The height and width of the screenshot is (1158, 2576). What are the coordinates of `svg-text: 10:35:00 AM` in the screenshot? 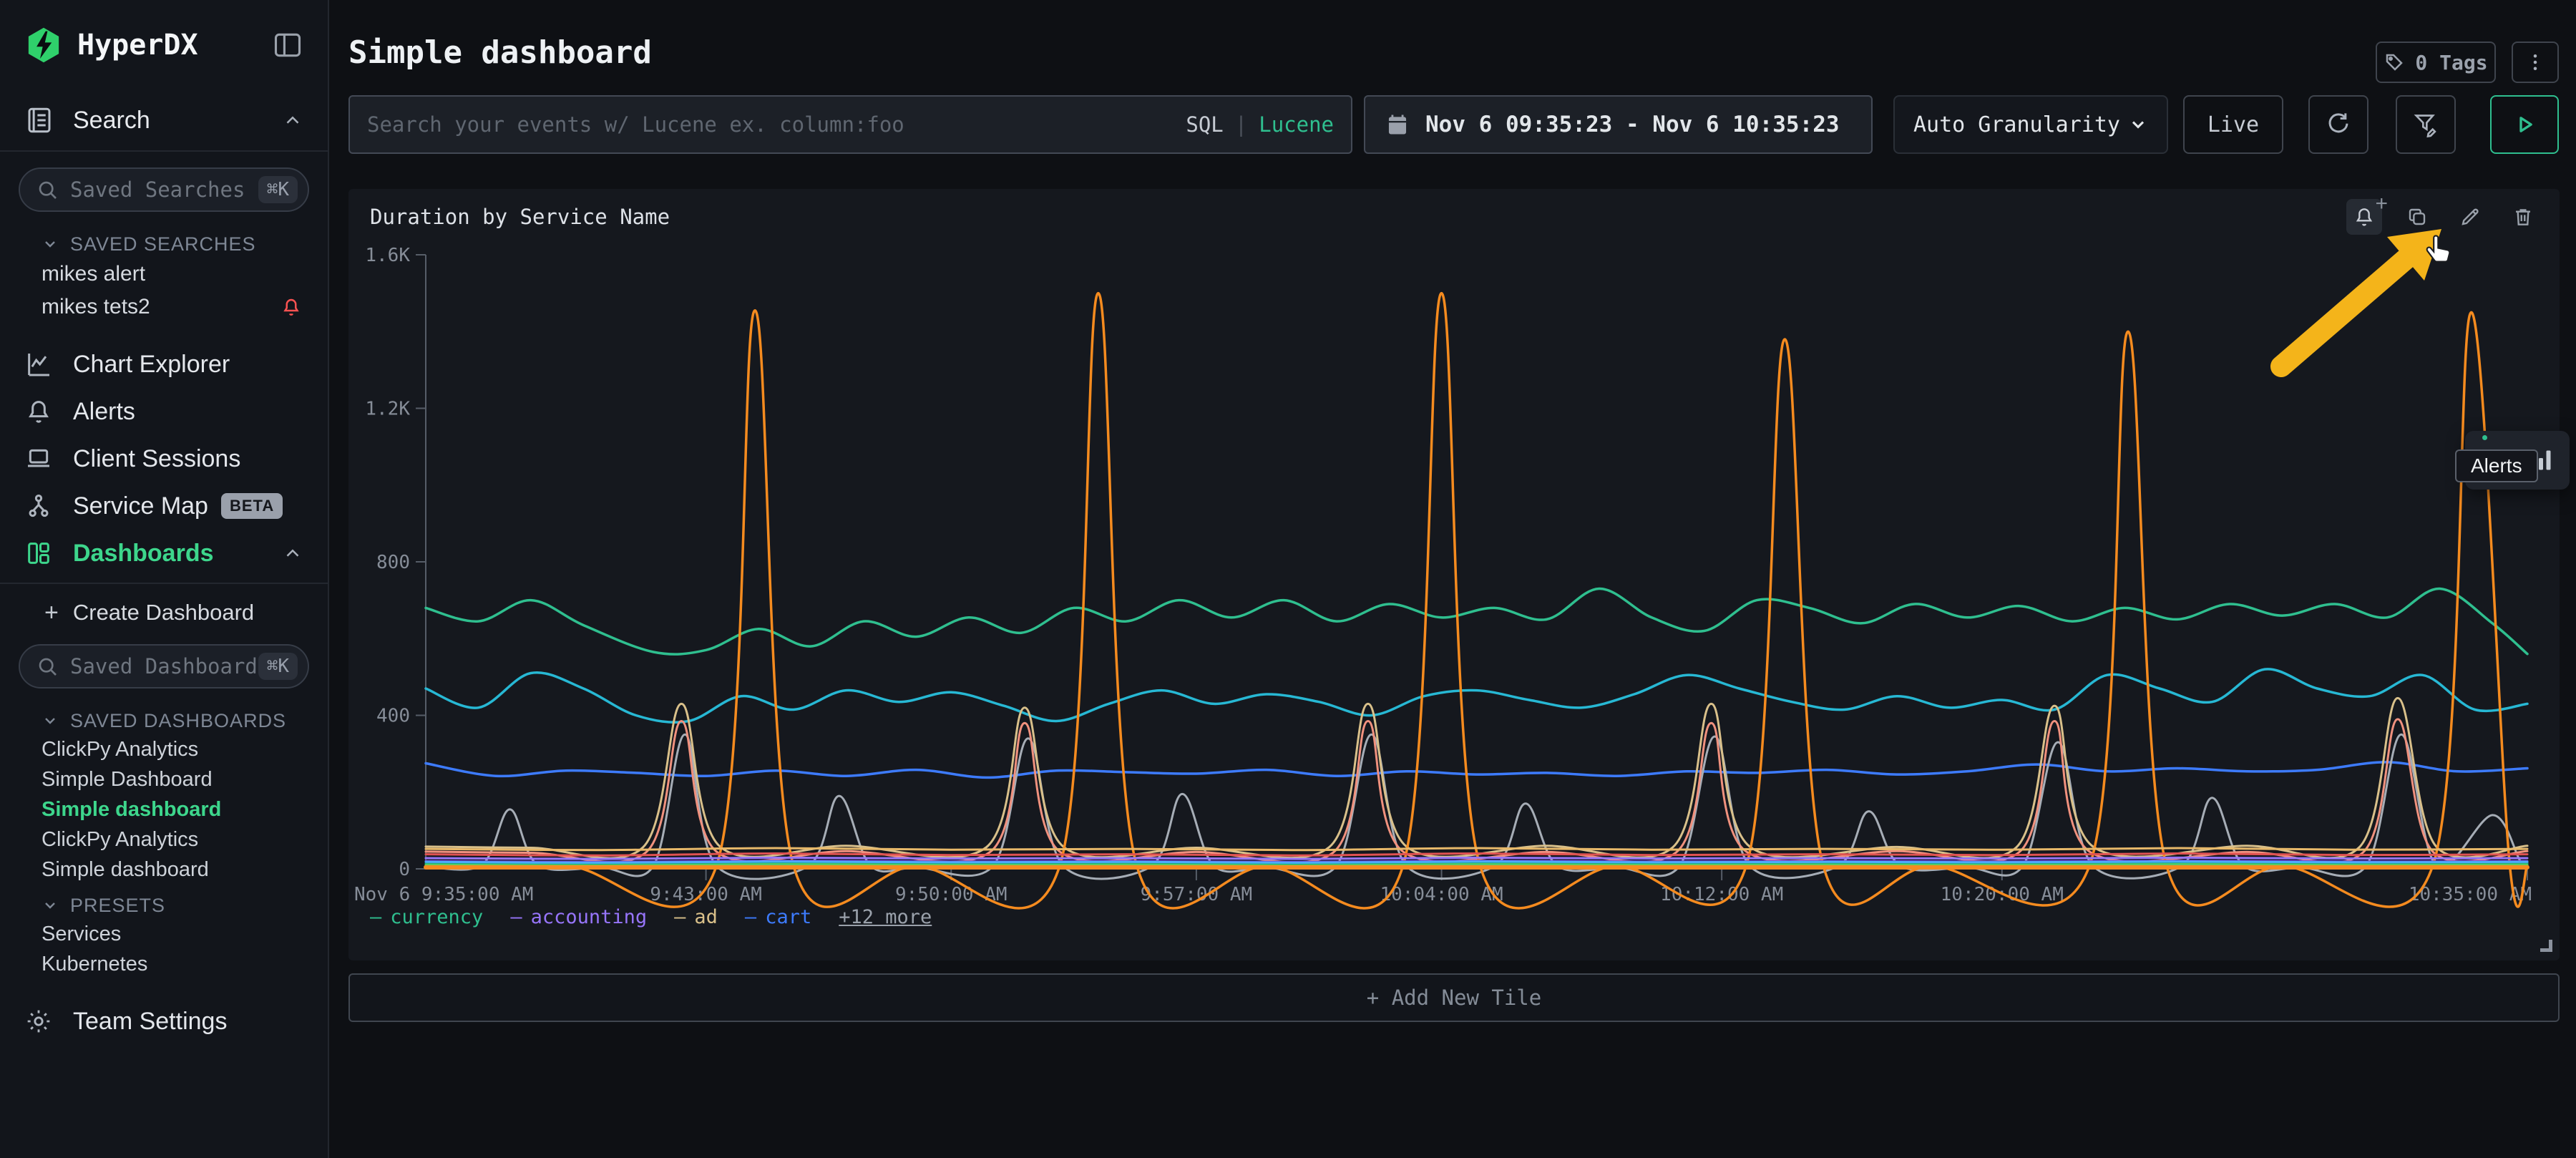 It's located at (2470, 894).